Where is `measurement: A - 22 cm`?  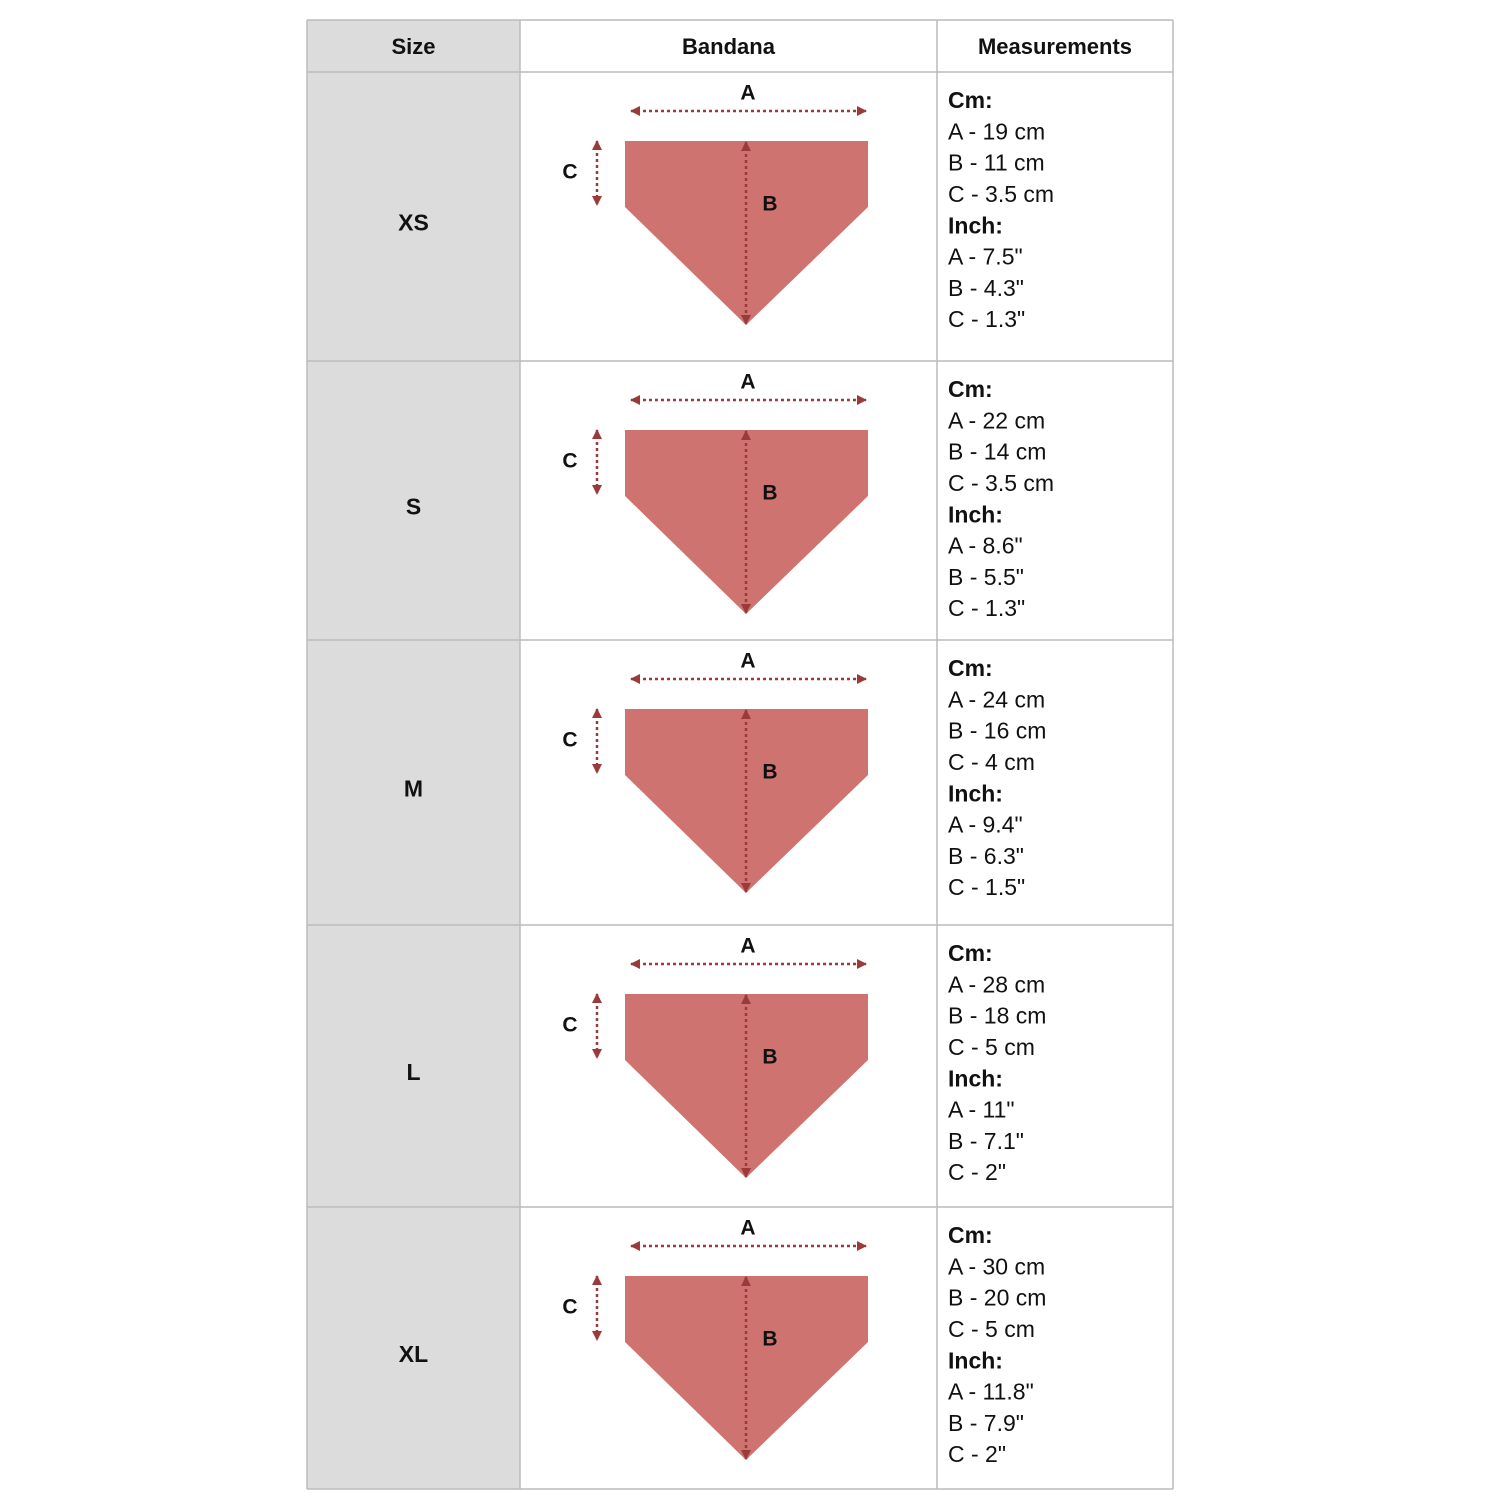 measurement: A - 22 cm is located at coordinates (996, 420).